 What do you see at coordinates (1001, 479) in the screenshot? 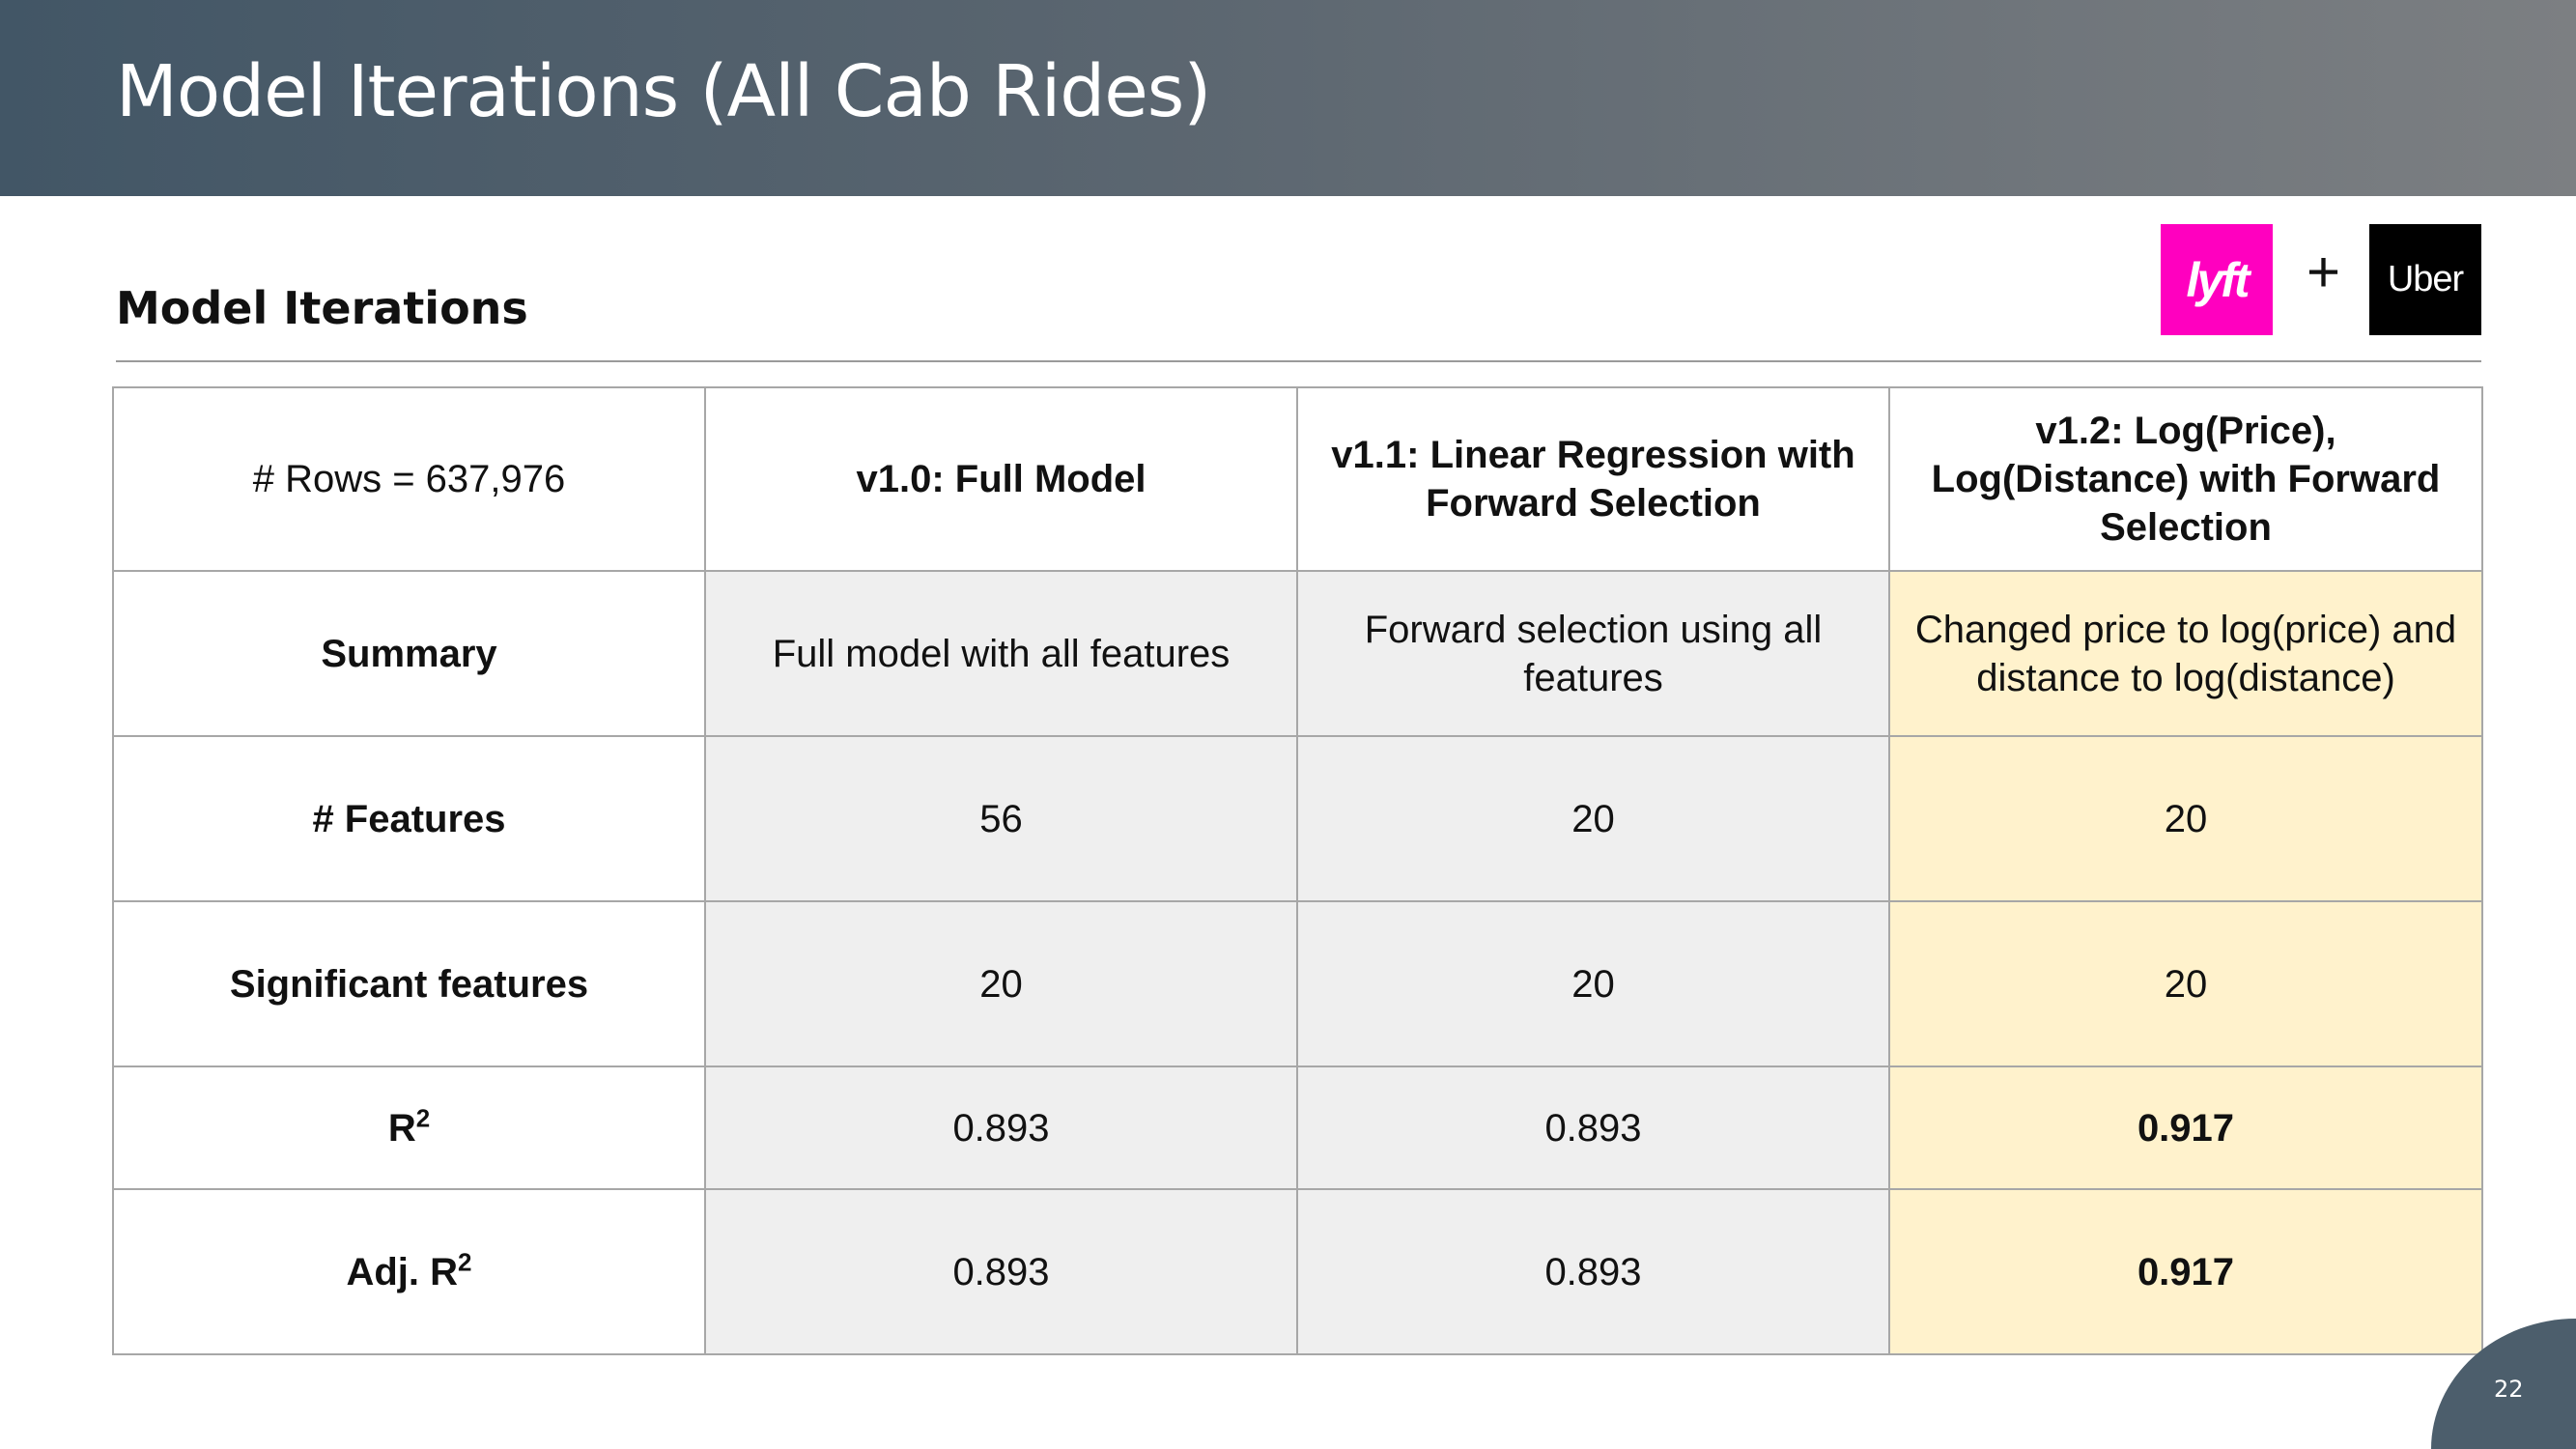
I see `column-header-v1-0: v1.0: Full Model` at bounding box center [1001, 479].